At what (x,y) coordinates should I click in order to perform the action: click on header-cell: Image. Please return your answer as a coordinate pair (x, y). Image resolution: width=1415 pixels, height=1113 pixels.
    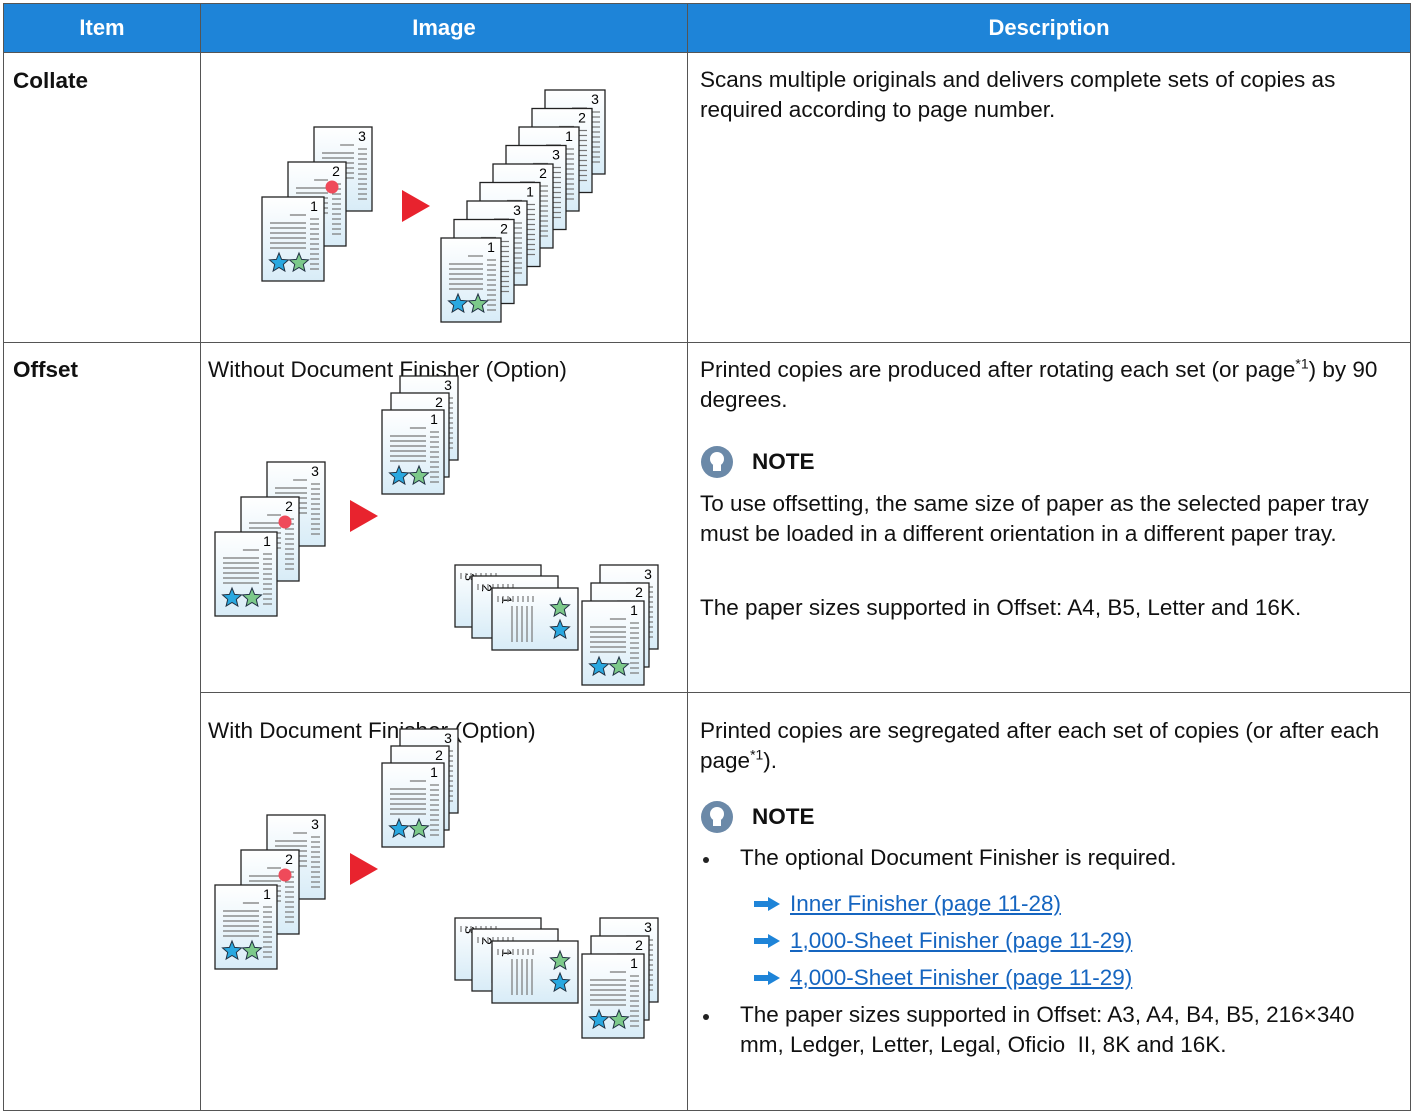
    Looking at the image, I should click on (444, 28).